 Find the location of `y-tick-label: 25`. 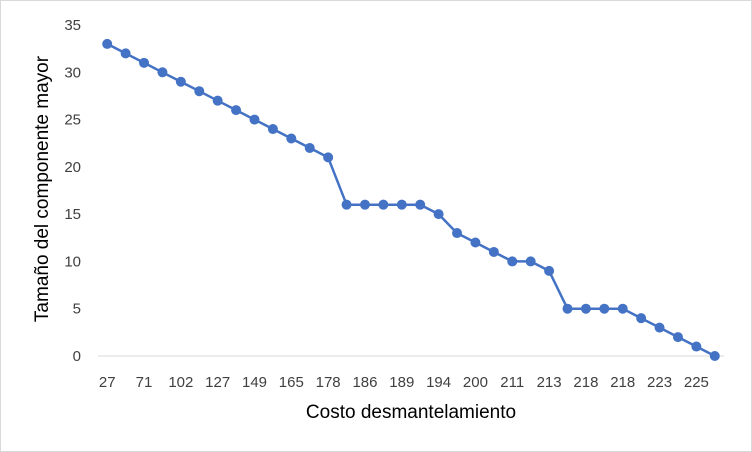

y-tick-label: 25 is located at coordinates (72, 120).